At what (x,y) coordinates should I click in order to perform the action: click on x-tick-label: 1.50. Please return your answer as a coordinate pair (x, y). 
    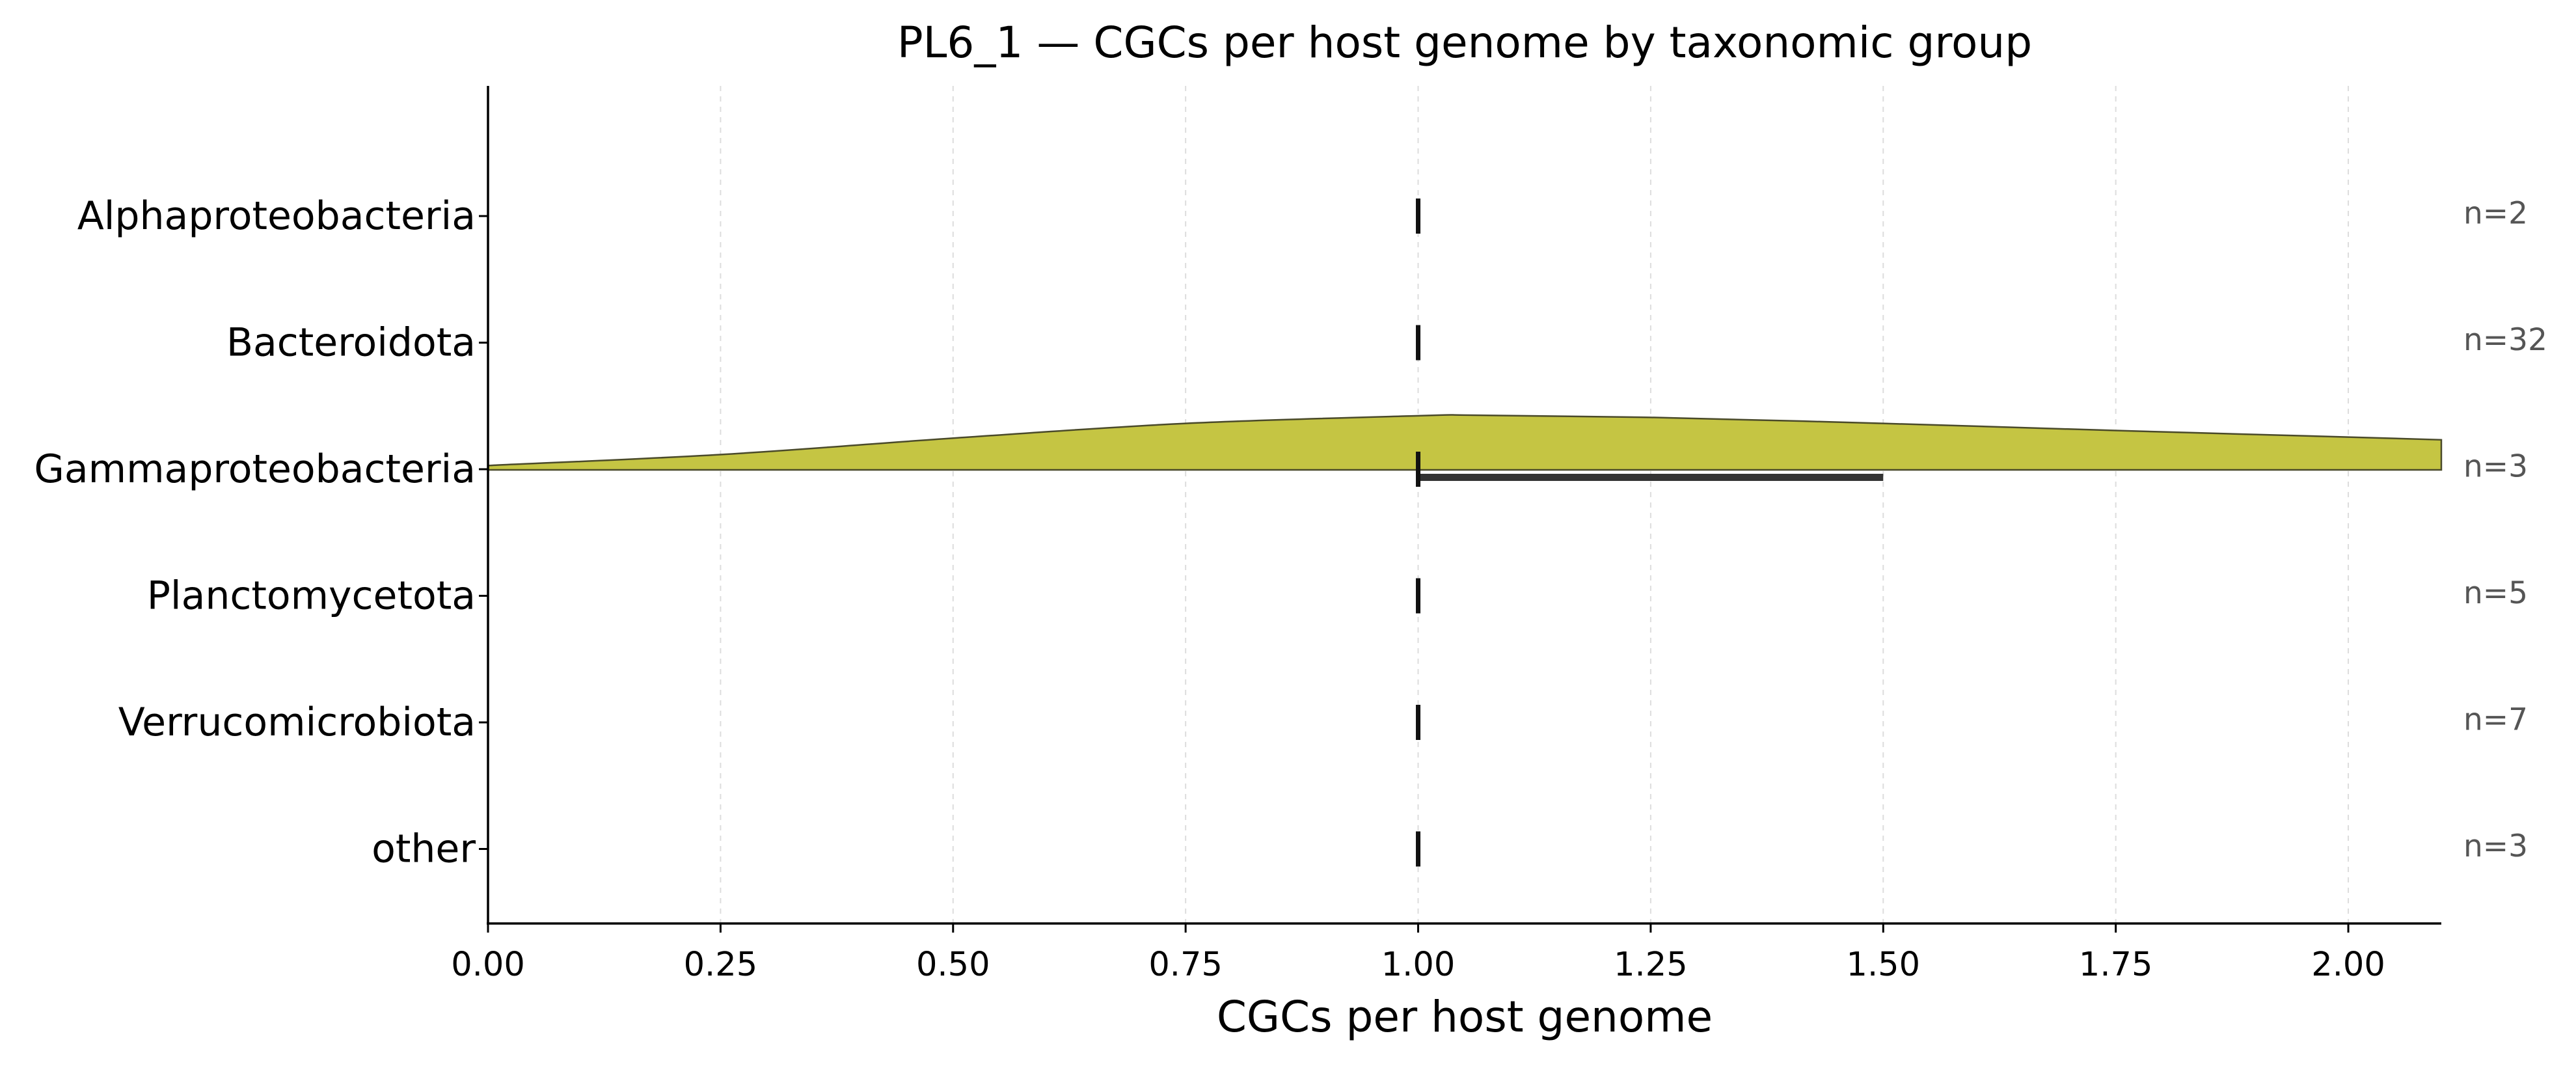
    Looking at the image, I should click on (1884, 965).